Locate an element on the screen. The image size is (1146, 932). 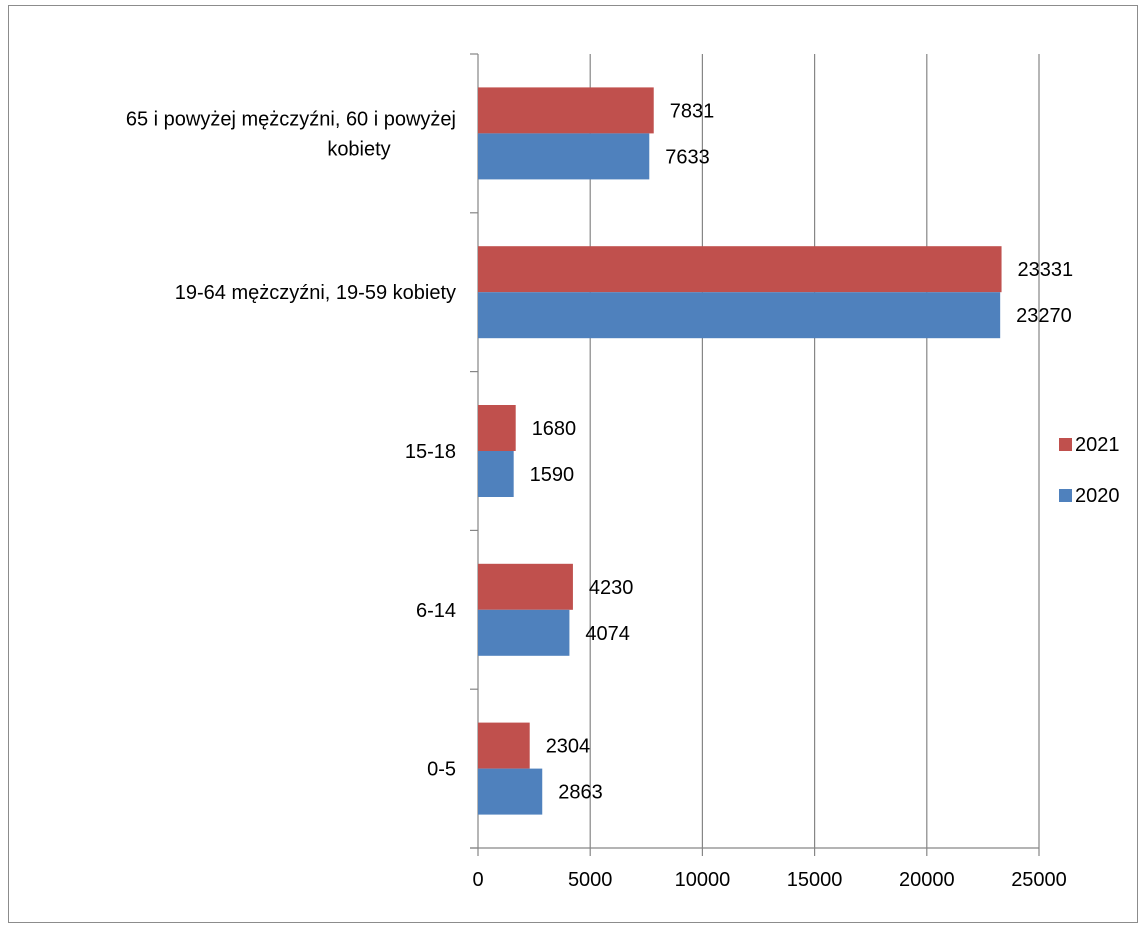
x-tick-label: 10000 is located at coordinates (703, 880).